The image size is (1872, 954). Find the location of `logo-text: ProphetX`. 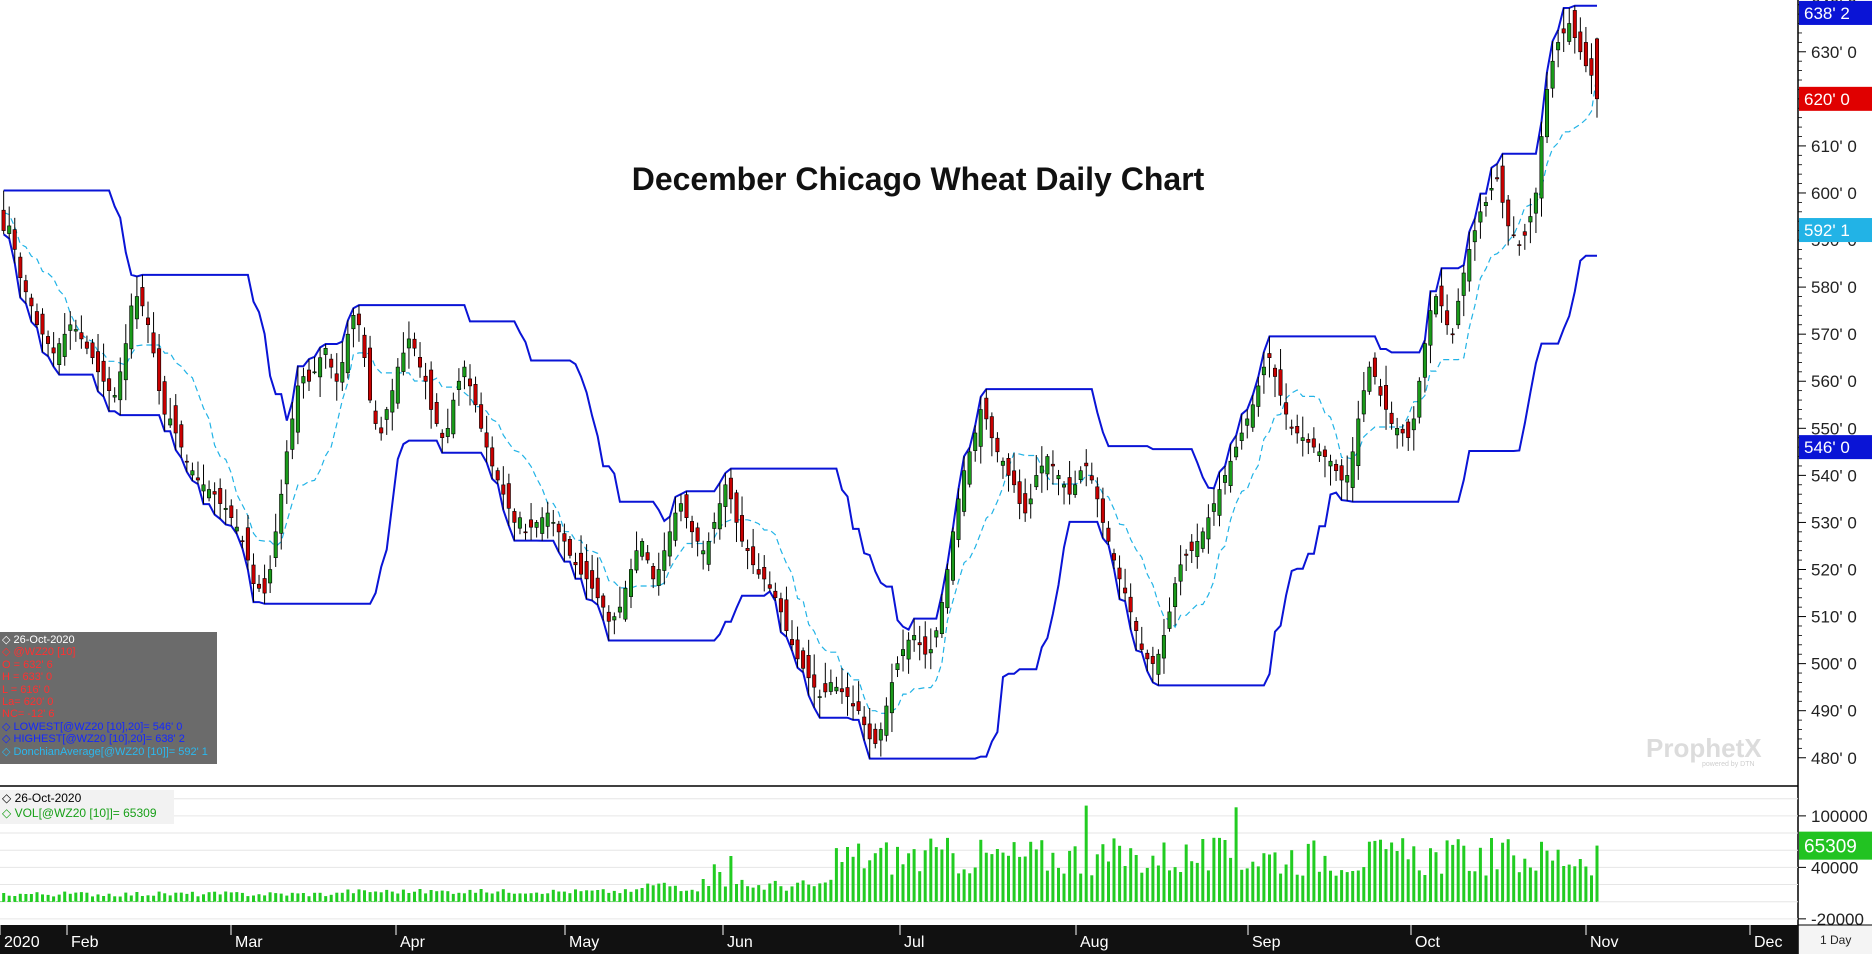

logo-text: ProphetX is located at coordinates (1704, 748).